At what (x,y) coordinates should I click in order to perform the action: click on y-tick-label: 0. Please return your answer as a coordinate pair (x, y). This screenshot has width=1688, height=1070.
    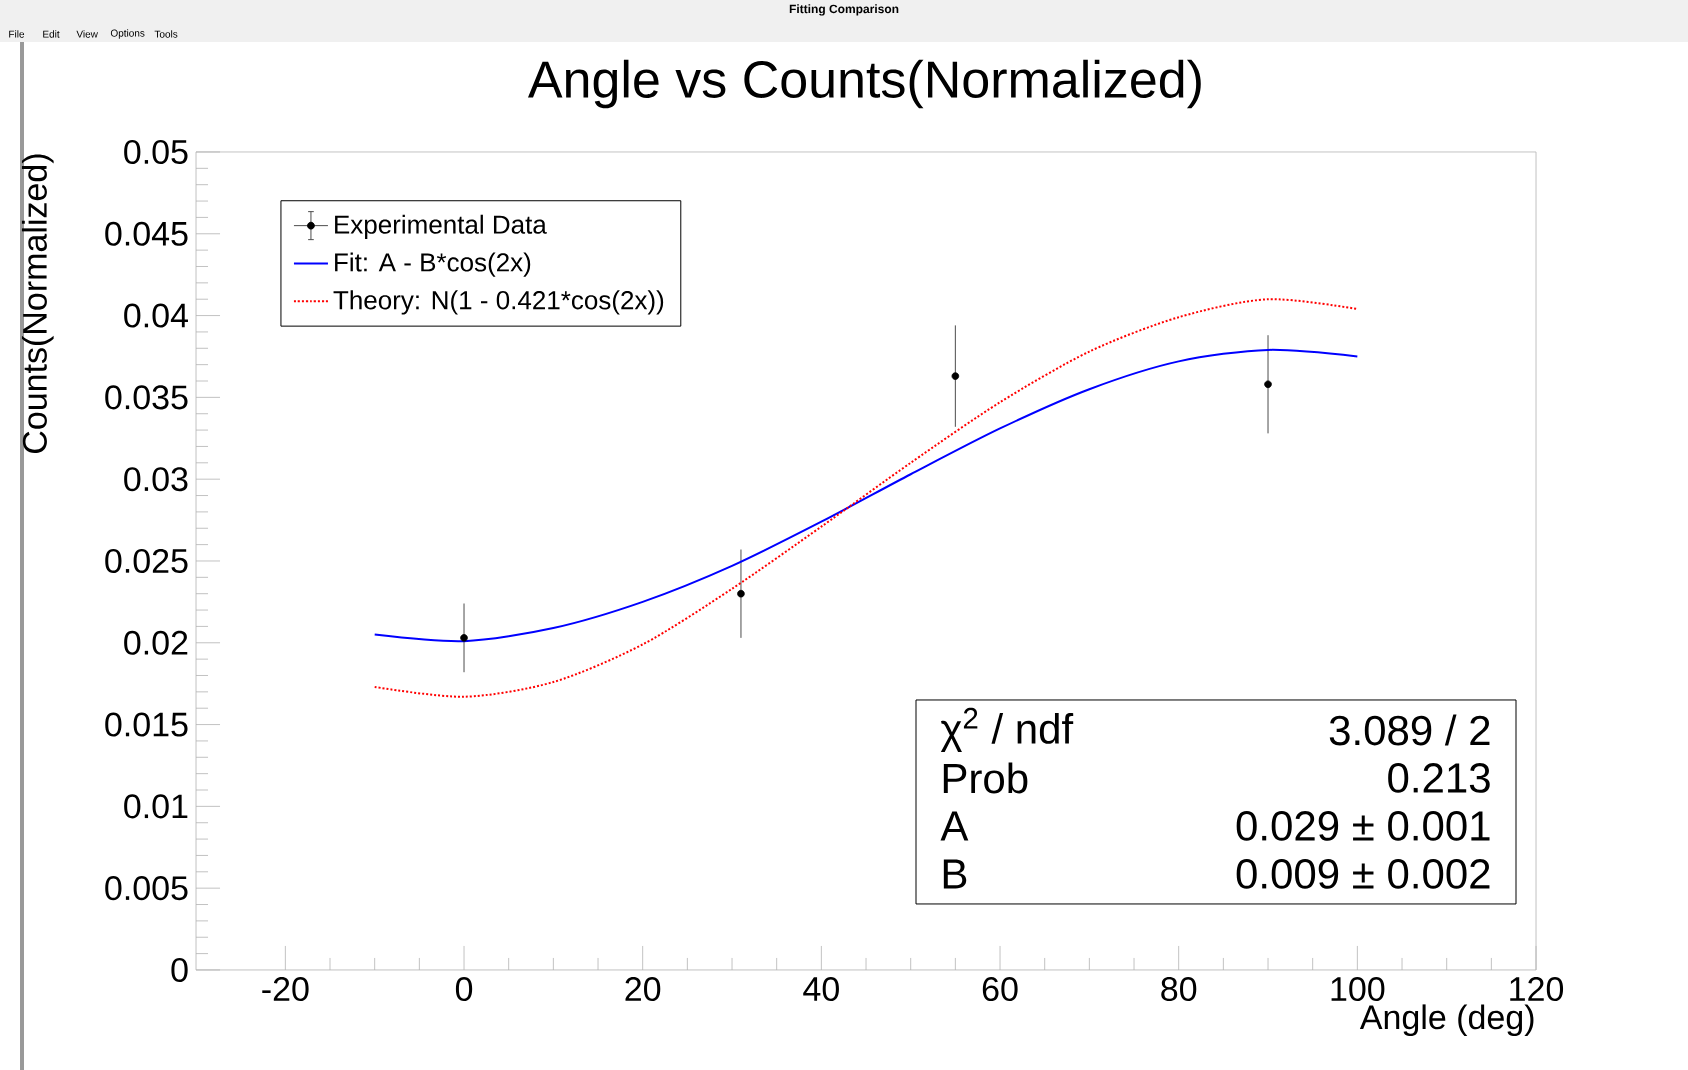
    Looking at the image, I should click on (179, 970).